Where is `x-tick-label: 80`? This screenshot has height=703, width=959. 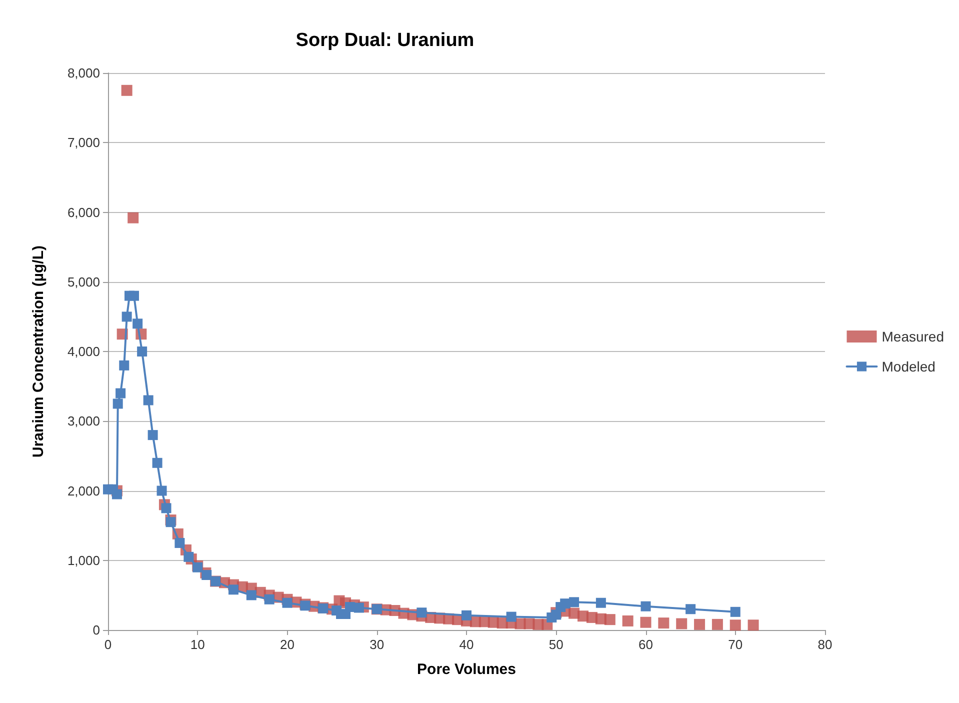 x-tick-label: 80 is located at coordinates (825, 644).